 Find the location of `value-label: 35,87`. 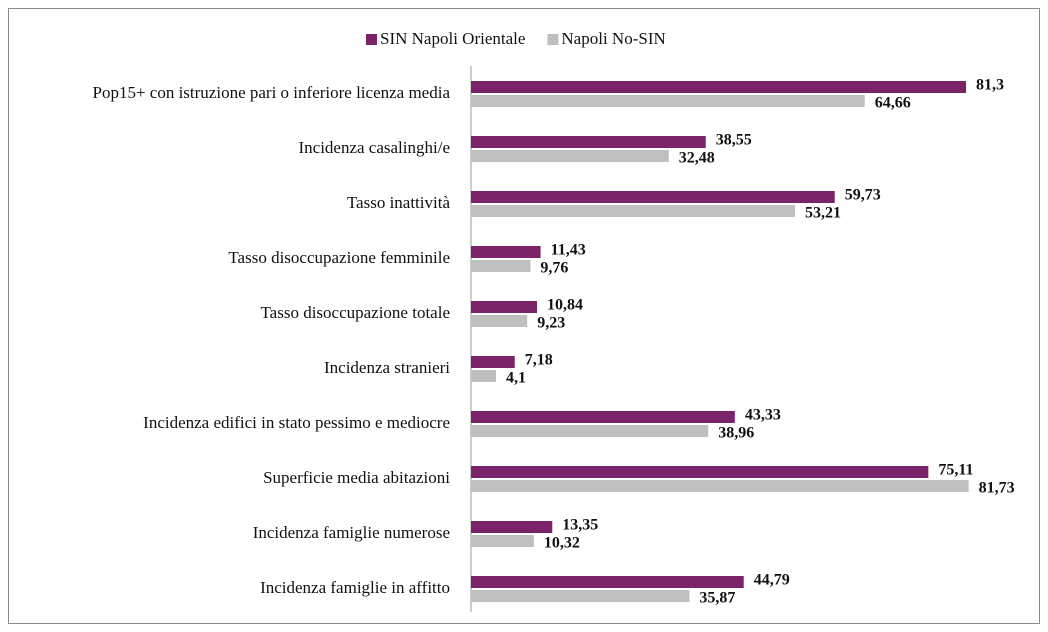

value-label: 35,87 is located at coordinates (717, 598).